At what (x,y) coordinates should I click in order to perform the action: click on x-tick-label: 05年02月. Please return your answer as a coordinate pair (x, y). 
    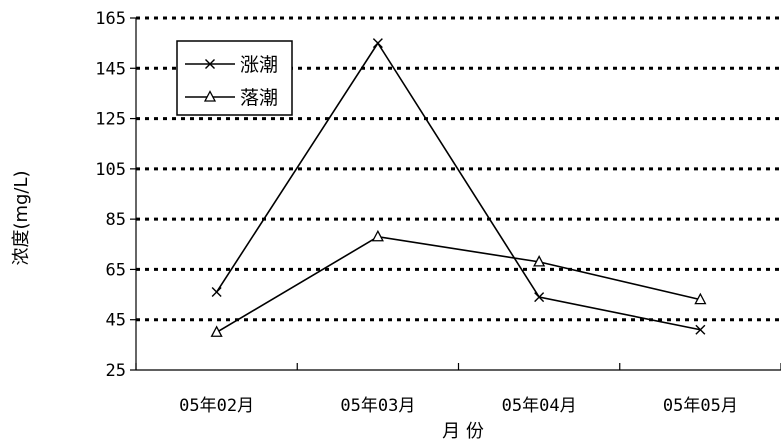
    Looking at the image, I should click on (216, 406).